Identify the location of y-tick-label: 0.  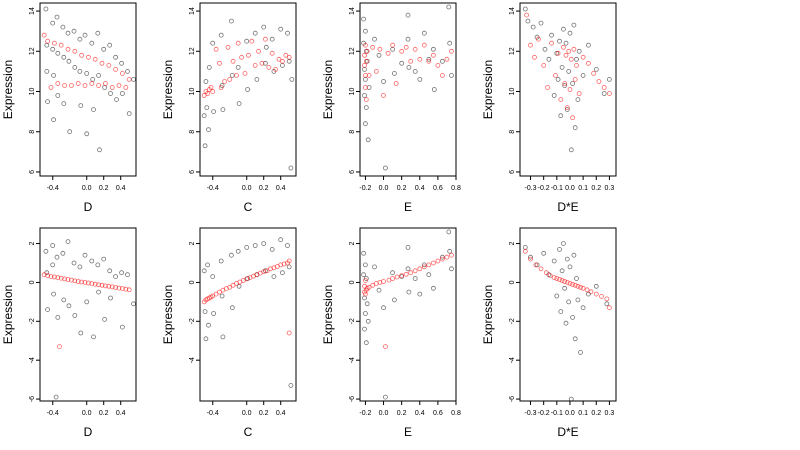
(192, 282).